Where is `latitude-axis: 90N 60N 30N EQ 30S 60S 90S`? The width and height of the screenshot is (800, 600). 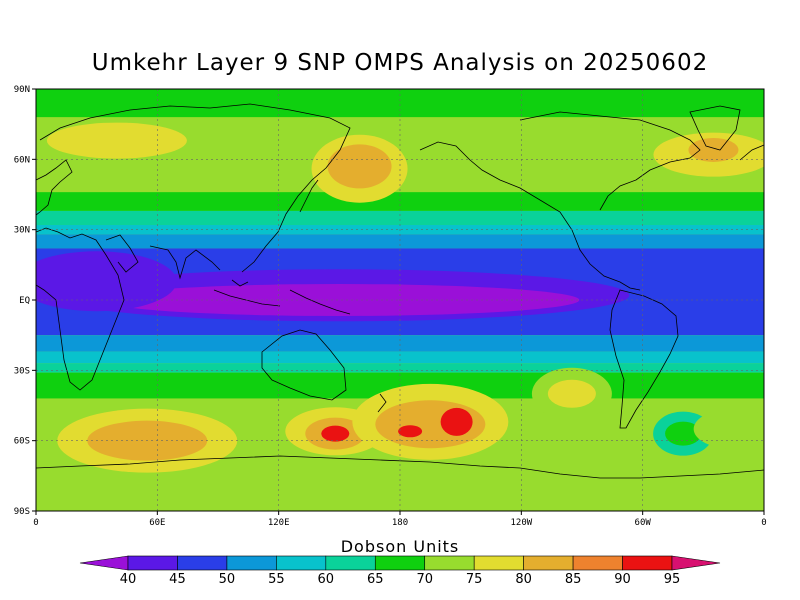
latitude-axis: 90N 60N 30N EQ 30S 60S 90S is located at coordinates (25, 301).